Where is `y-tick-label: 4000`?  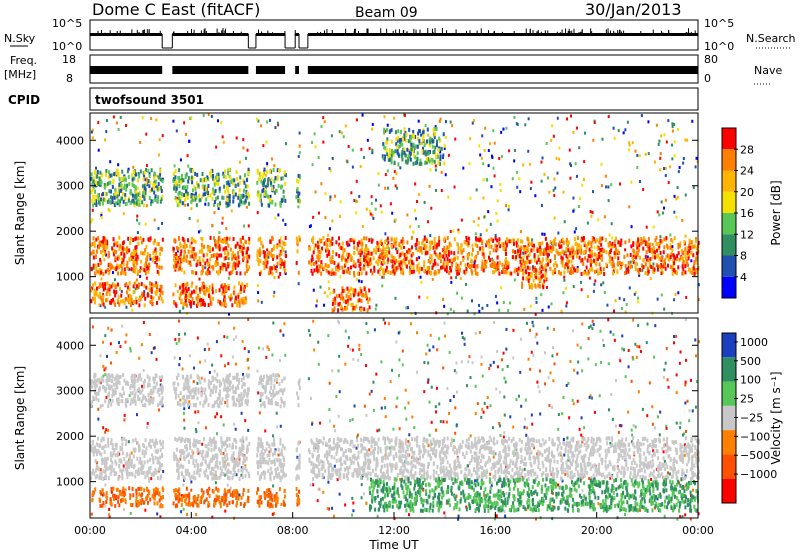
y-tick-label: 4000 is located at coordinates (70, 140).